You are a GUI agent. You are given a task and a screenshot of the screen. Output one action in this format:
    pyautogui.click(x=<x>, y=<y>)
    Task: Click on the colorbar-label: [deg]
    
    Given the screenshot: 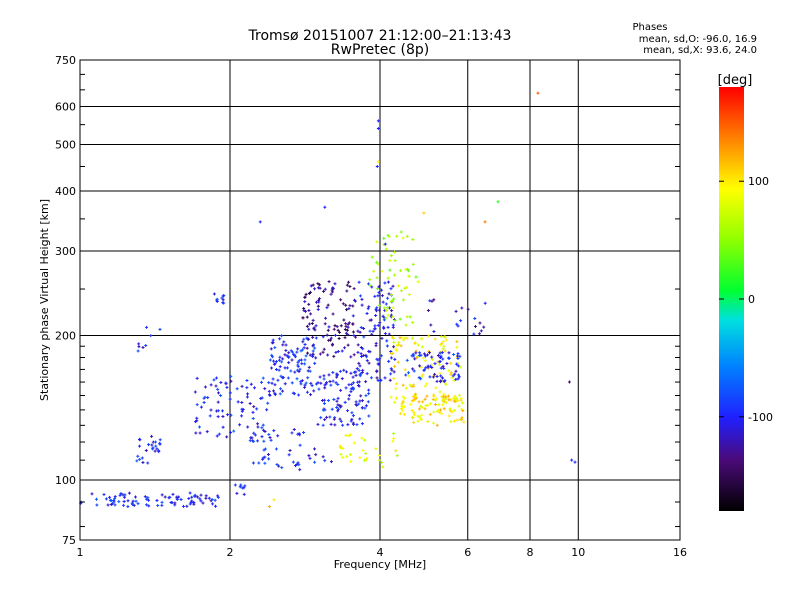 What is the action you would take?
    pyautogui.click(x=735, y=80)
    